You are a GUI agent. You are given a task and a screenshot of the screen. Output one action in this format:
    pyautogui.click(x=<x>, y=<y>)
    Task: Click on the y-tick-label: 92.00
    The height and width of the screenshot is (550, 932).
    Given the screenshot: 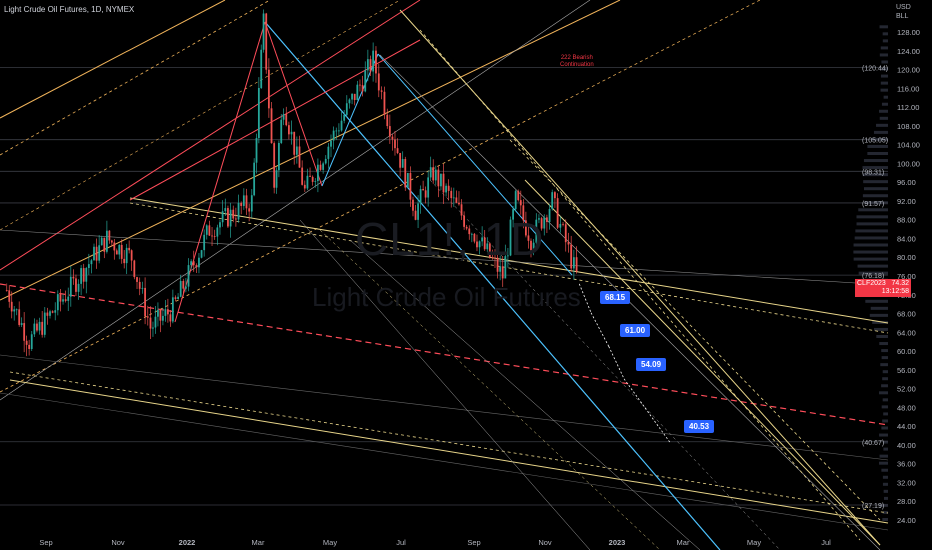 What is the action you would take?
    pyautogui.click(x=906, y=201)
    